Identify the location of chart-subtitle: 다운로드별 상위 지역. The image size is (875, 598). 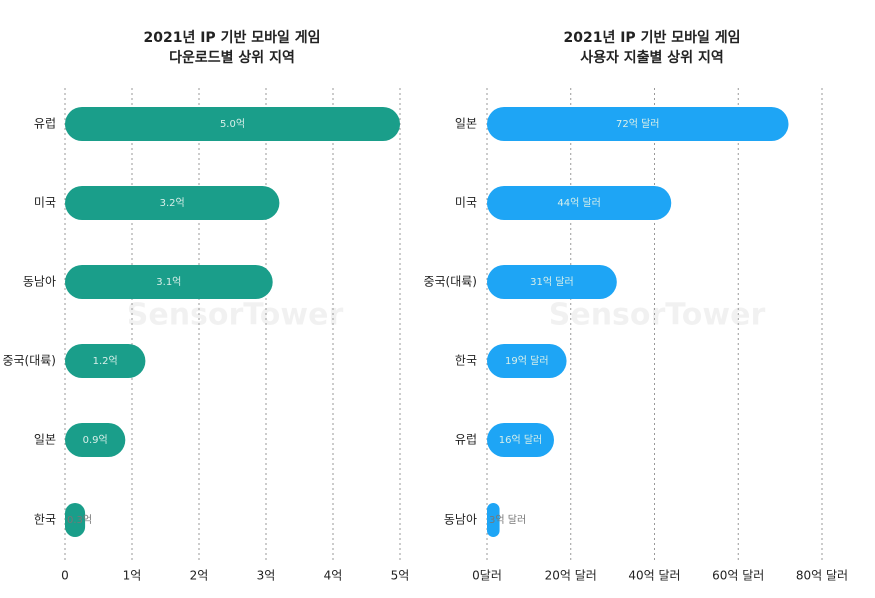
(232, 57).